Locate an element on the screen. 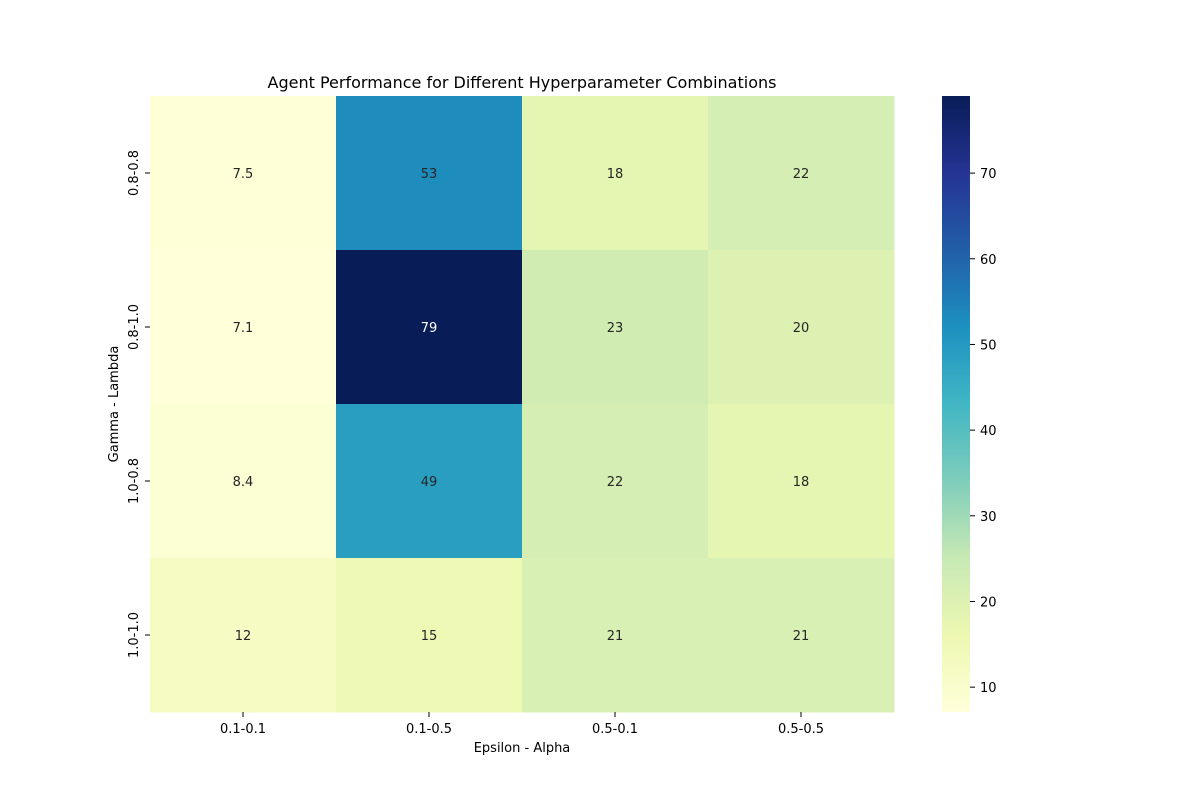  colorbar-tick-label: 50 is located at coordinates (988, 345).